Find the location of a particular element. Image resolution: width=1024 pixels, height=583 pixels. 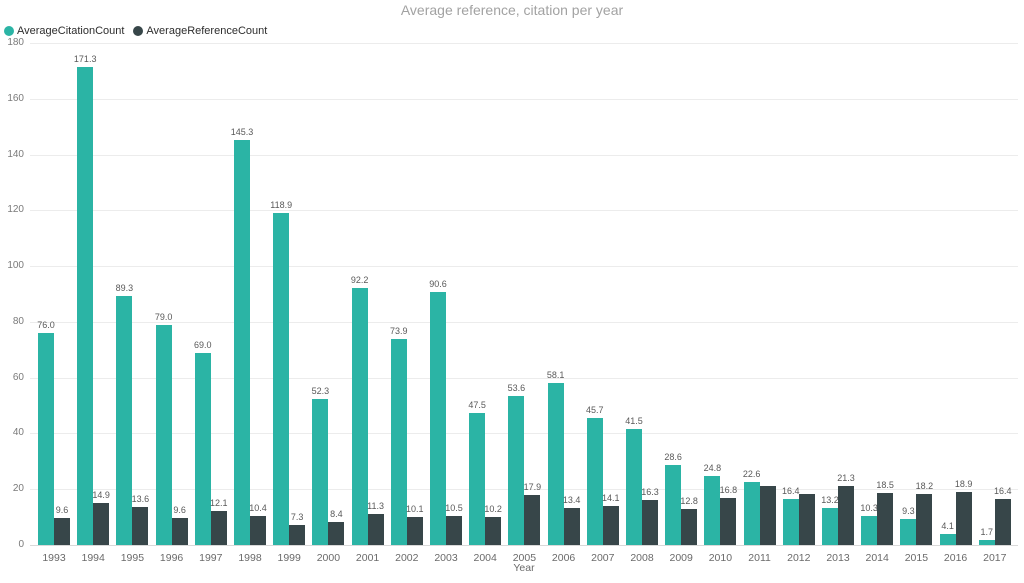

data-label-citation-2006: 58.1 is located at coordinates (555, 374).